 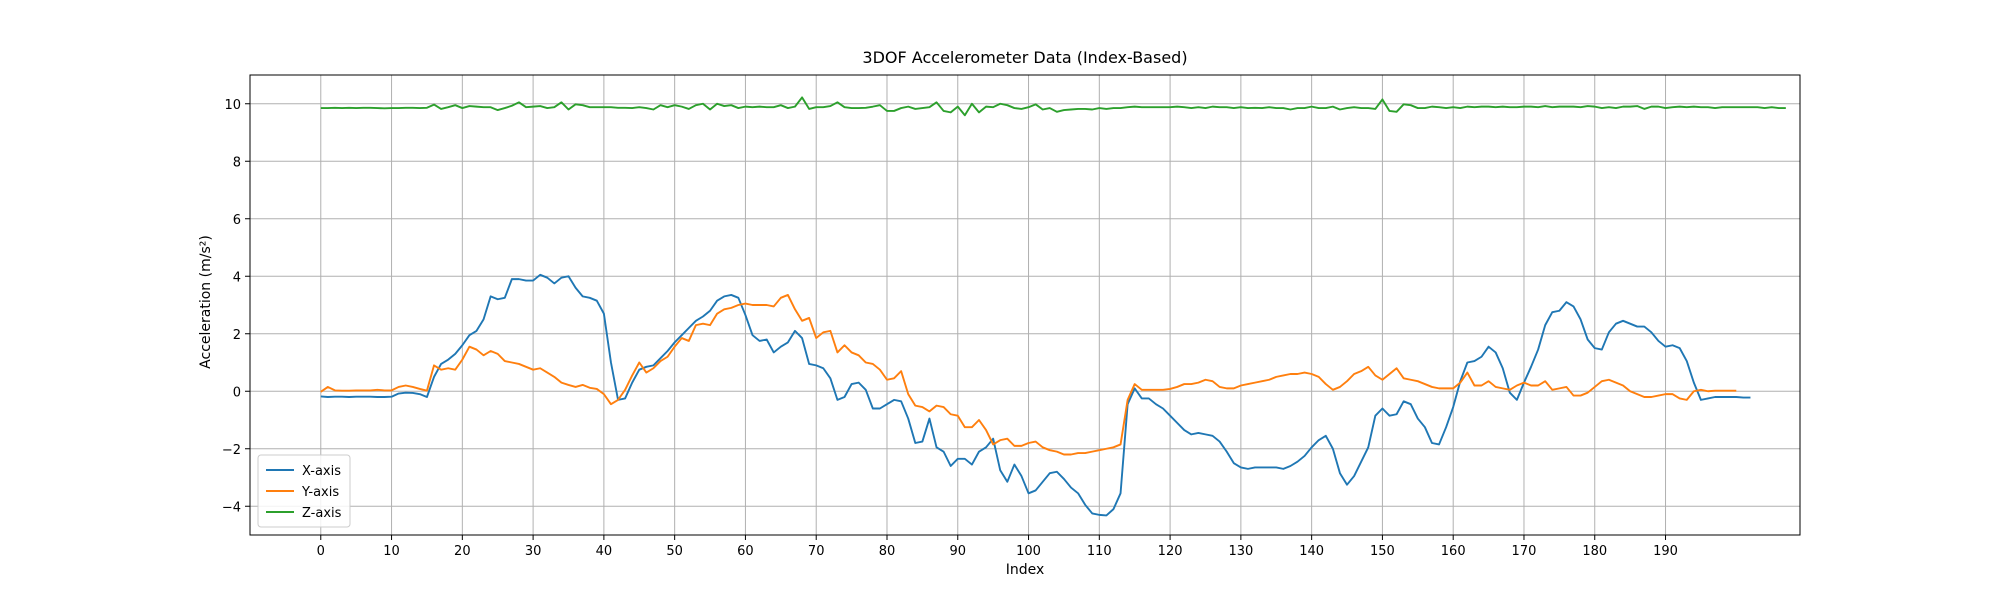 I want to click on legend-label: Z-axis, so click(x=322, y=513).